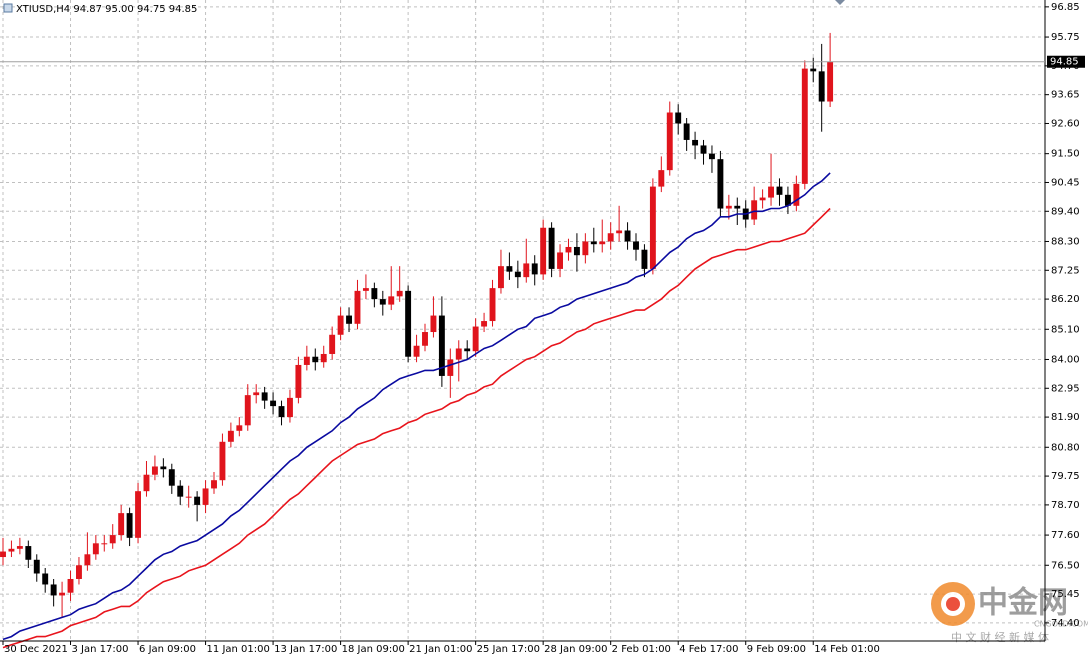 This screenshot has height=656, width=1088. What do you see at coordinates (1065, 123) in the screenshot?
I see `y-tick-label: 92.60` at bounding box center [1065, 123].